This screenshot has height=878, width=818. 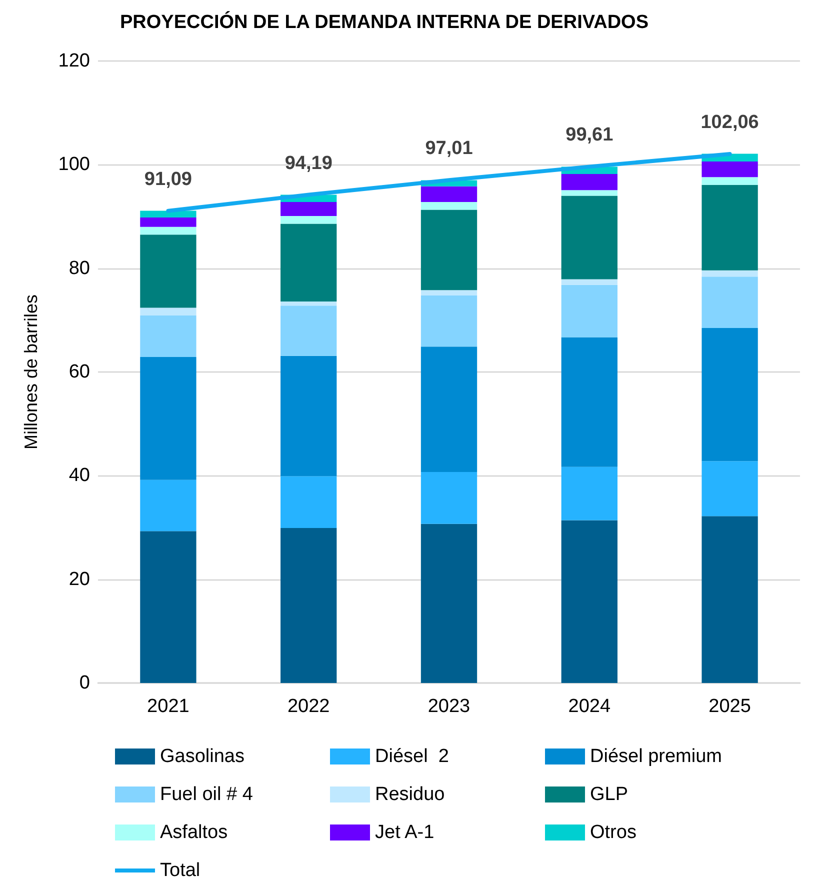 What do you see at coordinates (207, 794) in the screenshot?
I see `legend-label: Fuel oil # 4` at bounding box center [207, 794].